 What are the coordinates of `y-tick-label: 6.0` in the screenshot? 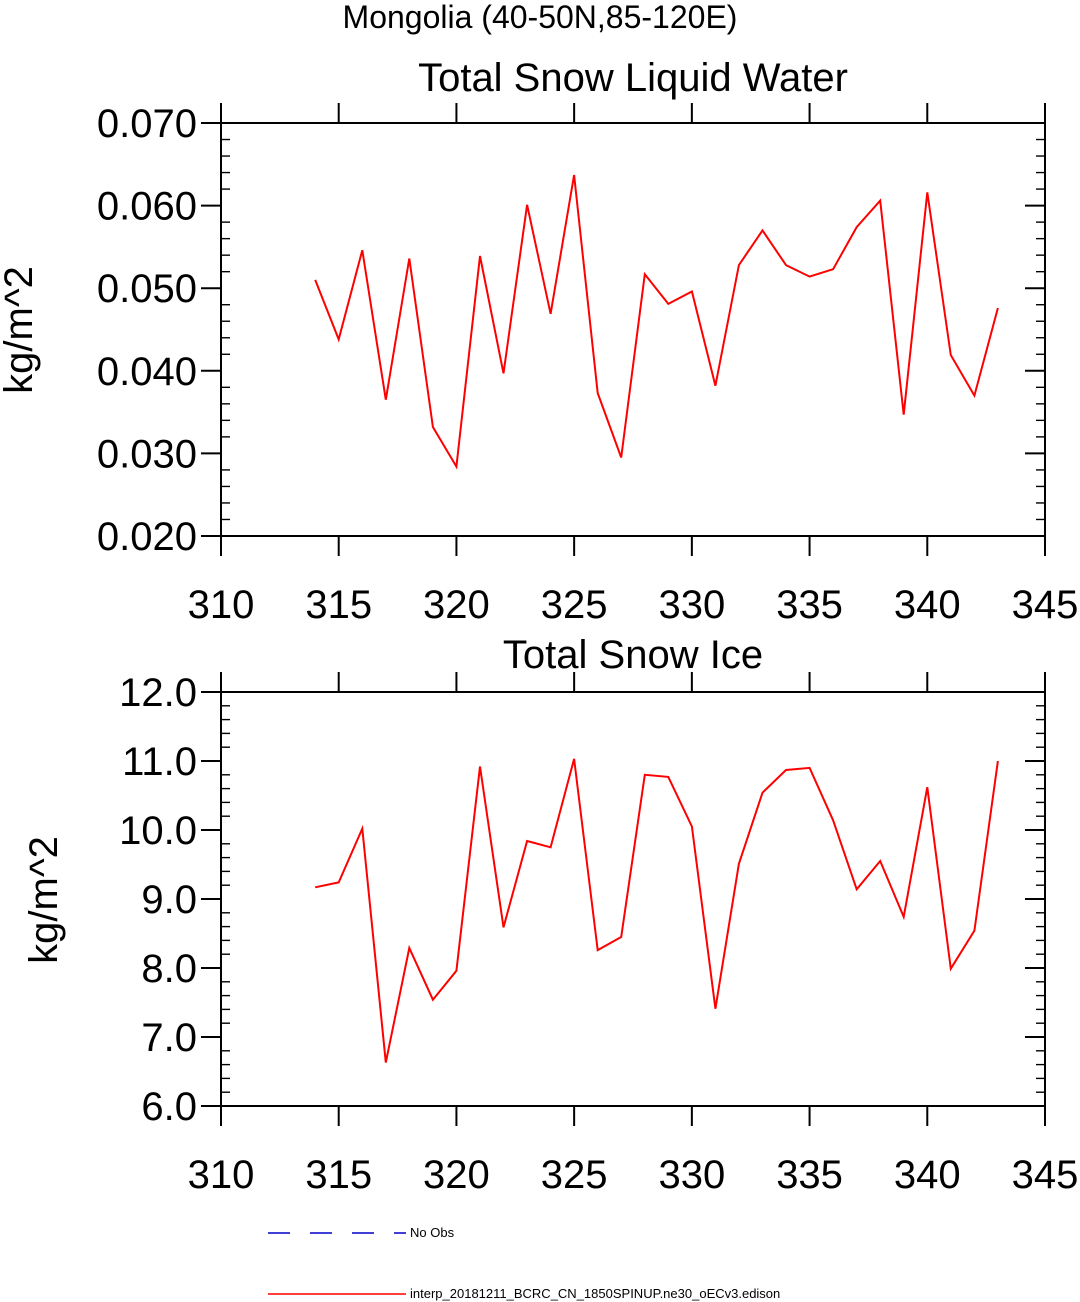 It's located at (169, 1107).